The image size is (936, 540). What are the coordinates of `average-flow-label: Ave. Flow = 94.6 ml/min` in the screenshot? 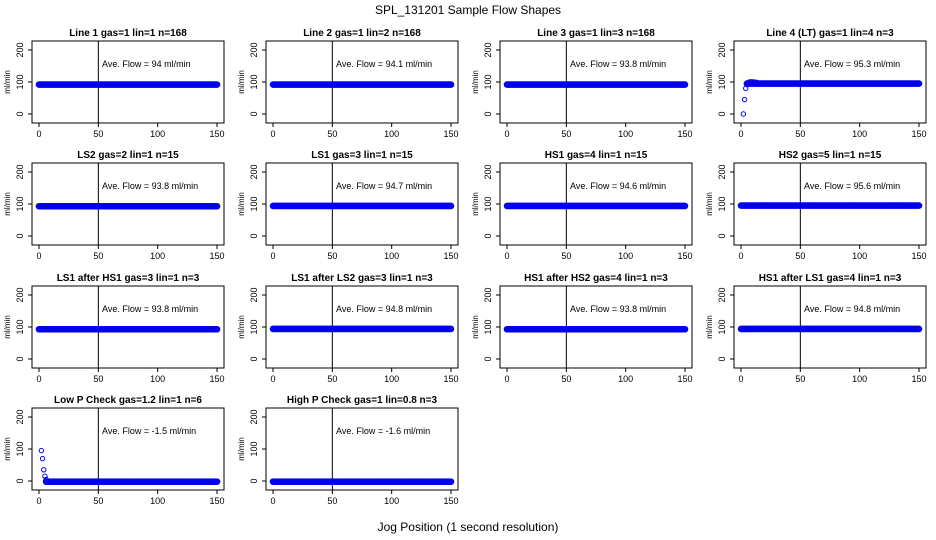 It's located at (618, 186).